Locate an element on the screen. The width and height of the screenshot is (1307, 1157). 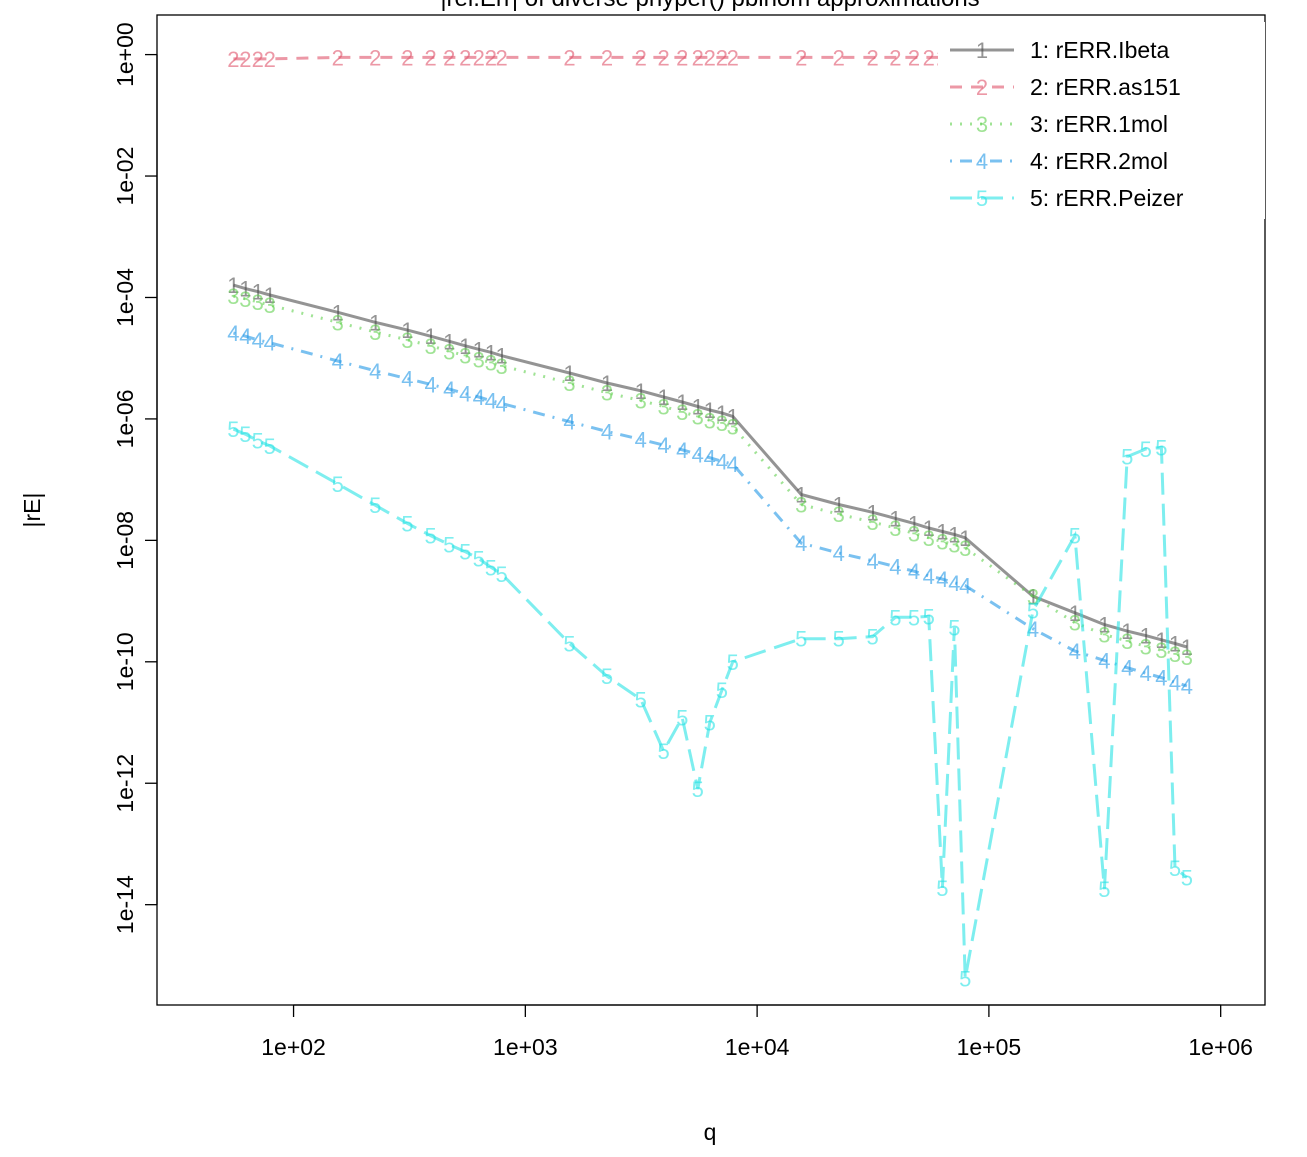
x-tick-label: 1e+04 is located at coordinates (757, 1047).